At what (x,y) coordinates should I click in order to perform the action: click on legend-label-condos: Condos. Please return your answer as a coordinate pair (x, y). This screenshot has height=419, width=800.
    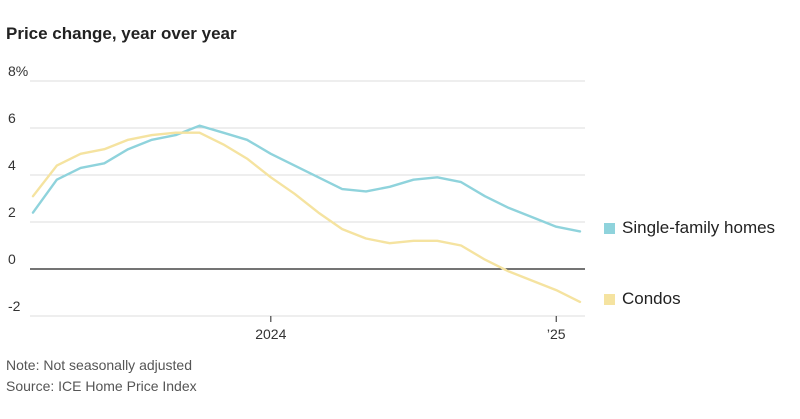
    Looking at the image, I should click on (651, 298).